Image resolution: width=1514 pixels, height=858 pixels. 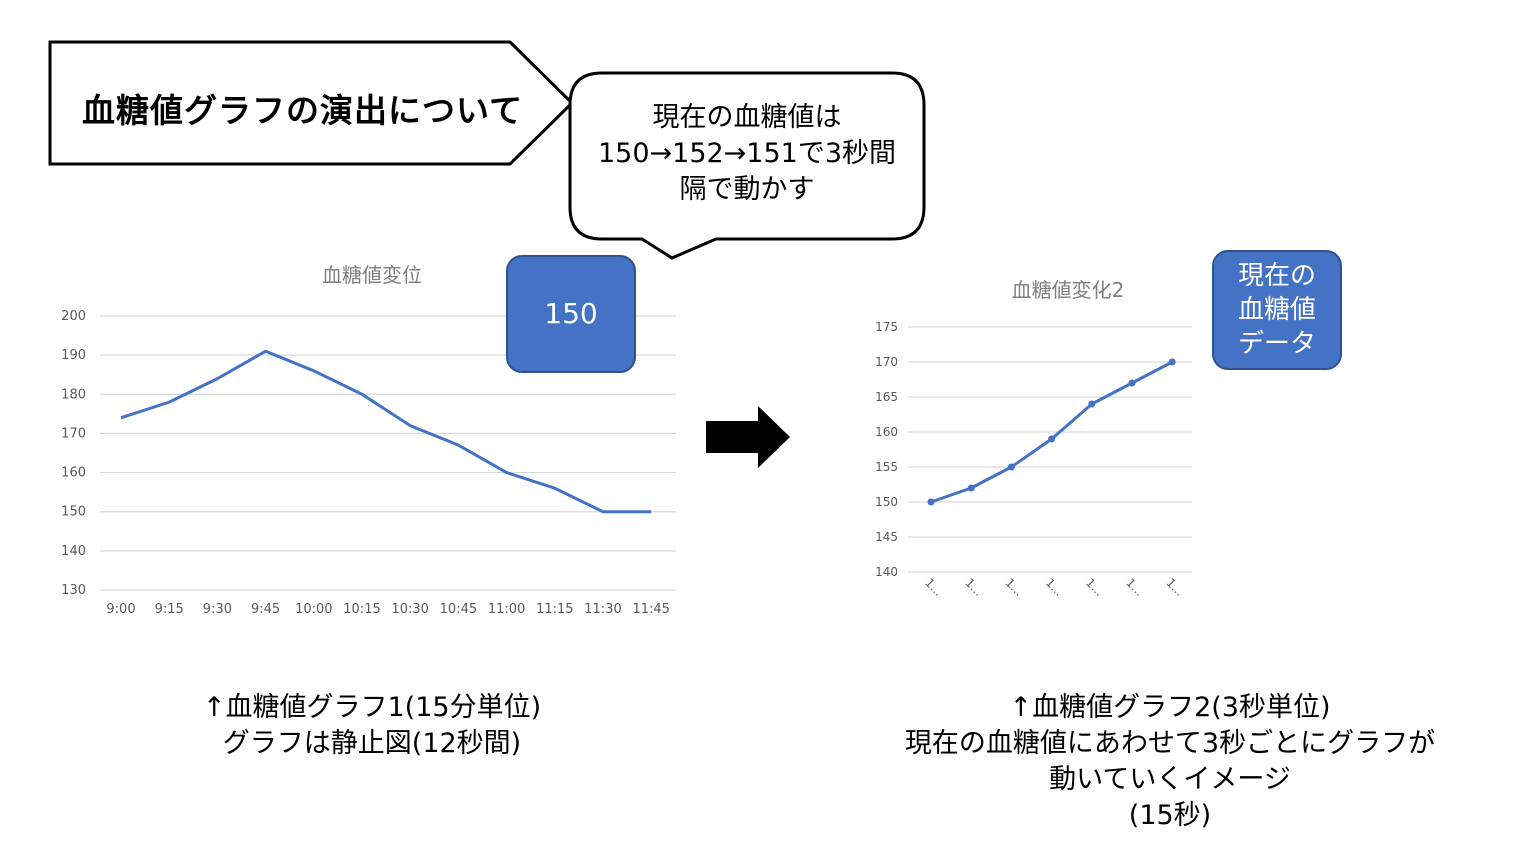 I want to click on speech-bubble, so click(x=747, y=165).